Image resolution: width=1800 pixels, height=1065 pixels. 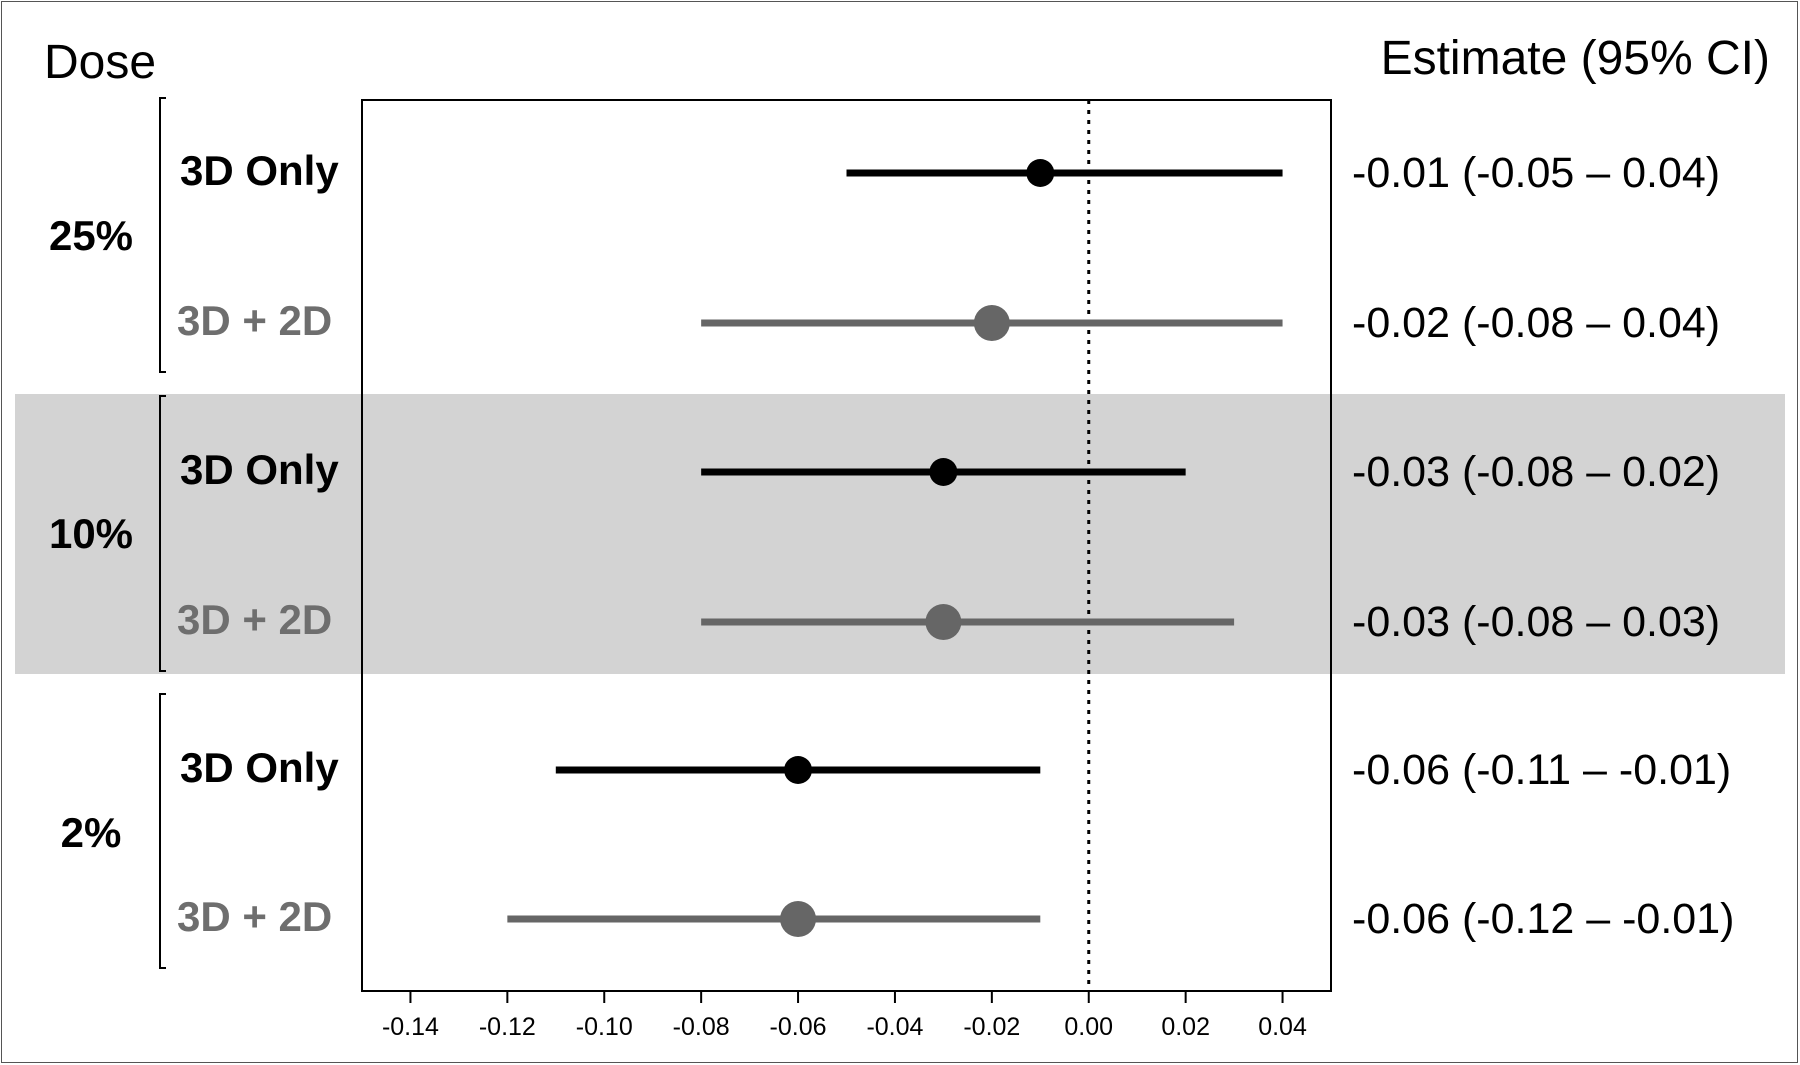 I want to click on x-tick-label: -0.12, so click(x=507, y=1027).